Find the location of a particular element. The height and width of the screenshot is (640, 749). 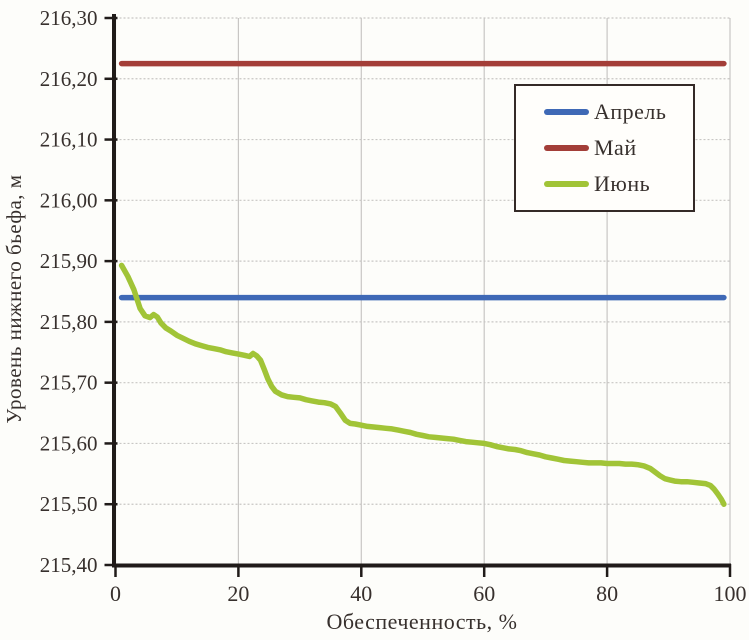

y-tick-label: 215,50 is located at coordinates (69, 504).